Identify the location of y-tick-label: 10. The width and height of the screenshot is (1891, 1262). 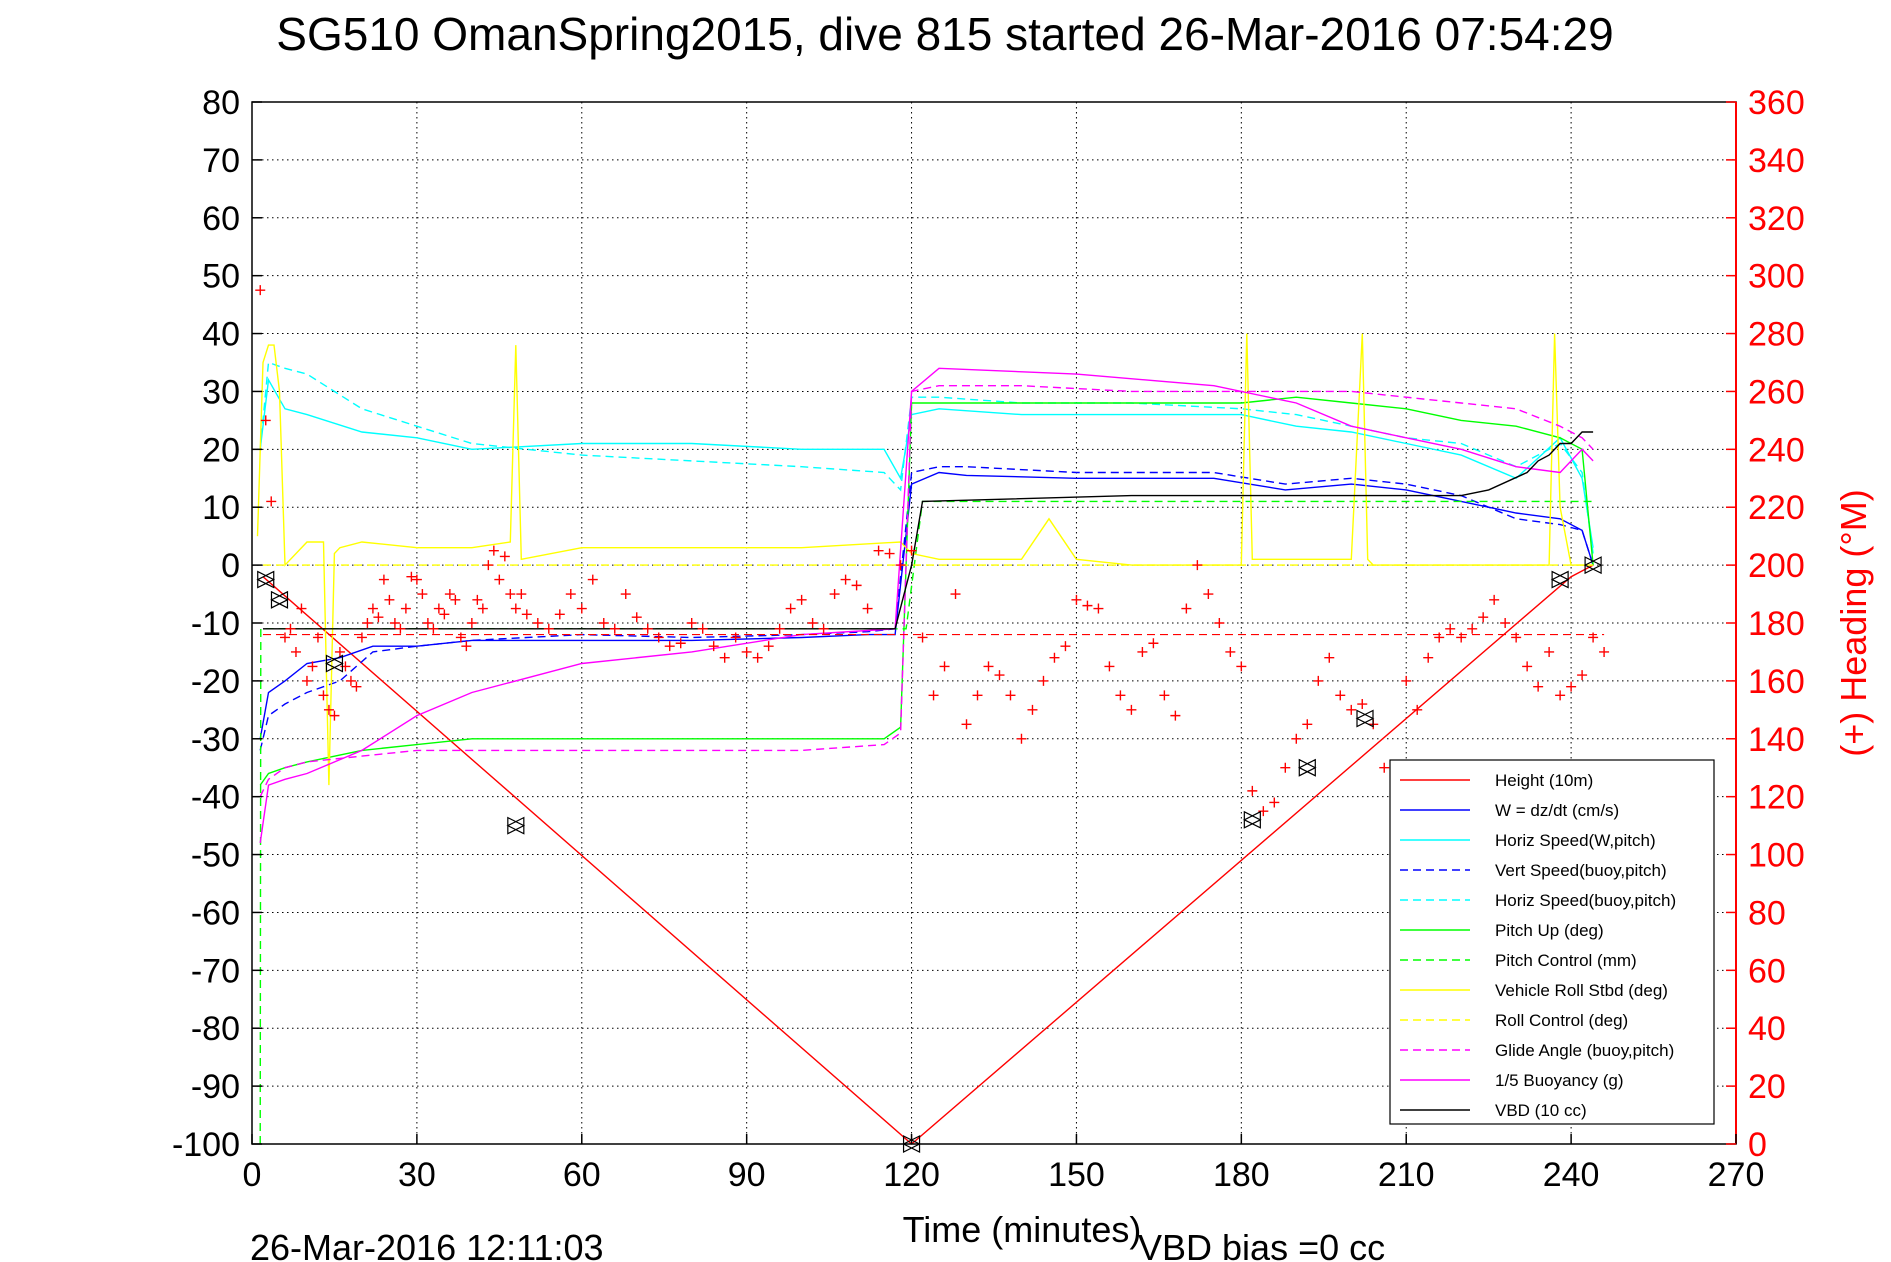
(221, 508).